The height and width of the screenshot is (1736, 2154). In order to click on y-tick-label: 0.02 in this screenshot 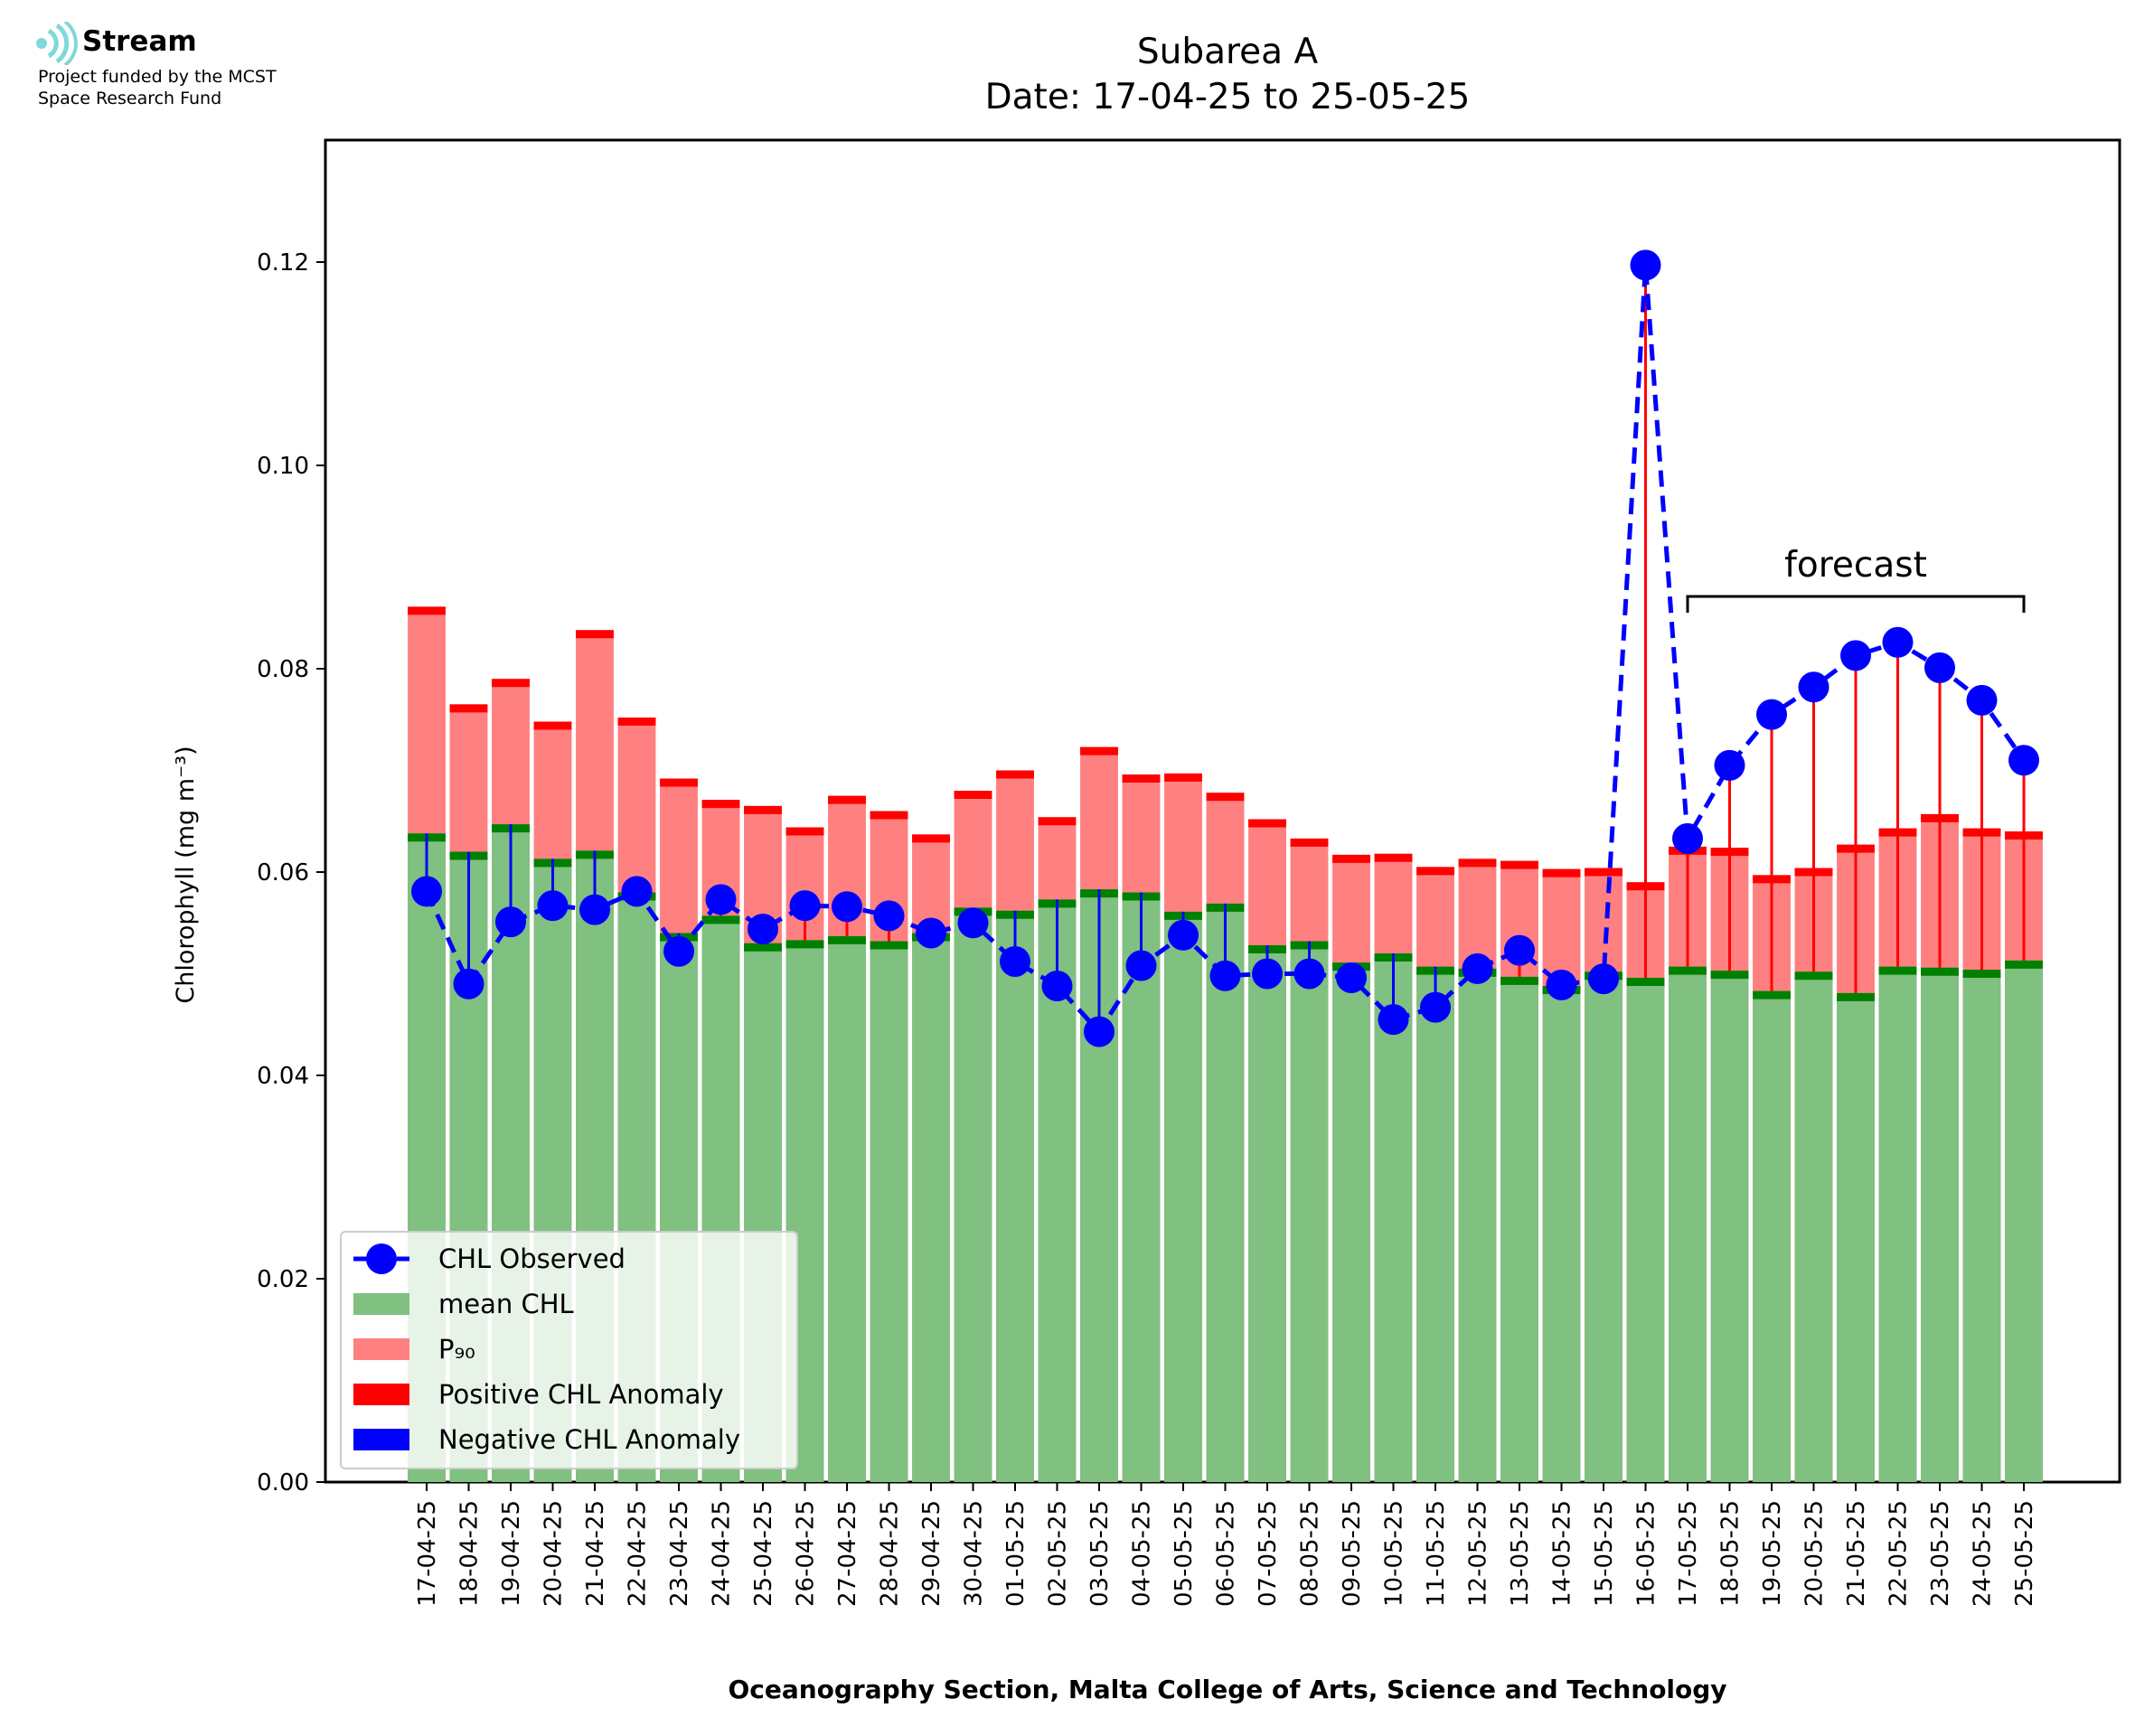, I will do `click(283, 1279)`.